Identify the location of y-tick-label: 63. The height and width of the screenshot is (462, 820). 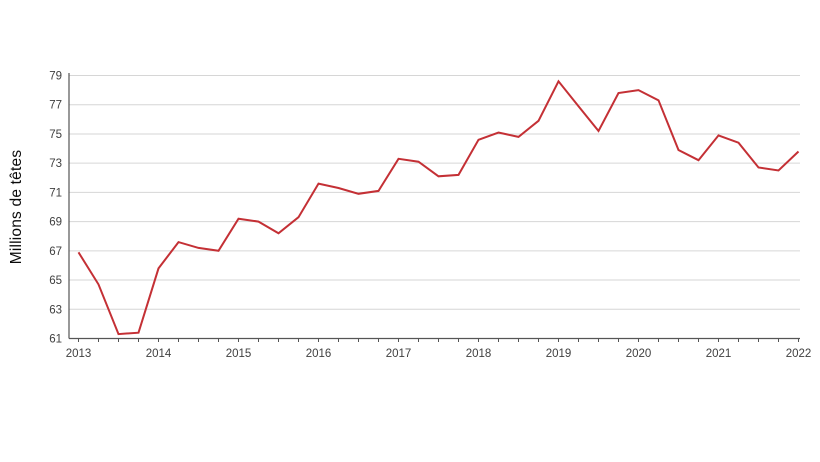
(55, 310).